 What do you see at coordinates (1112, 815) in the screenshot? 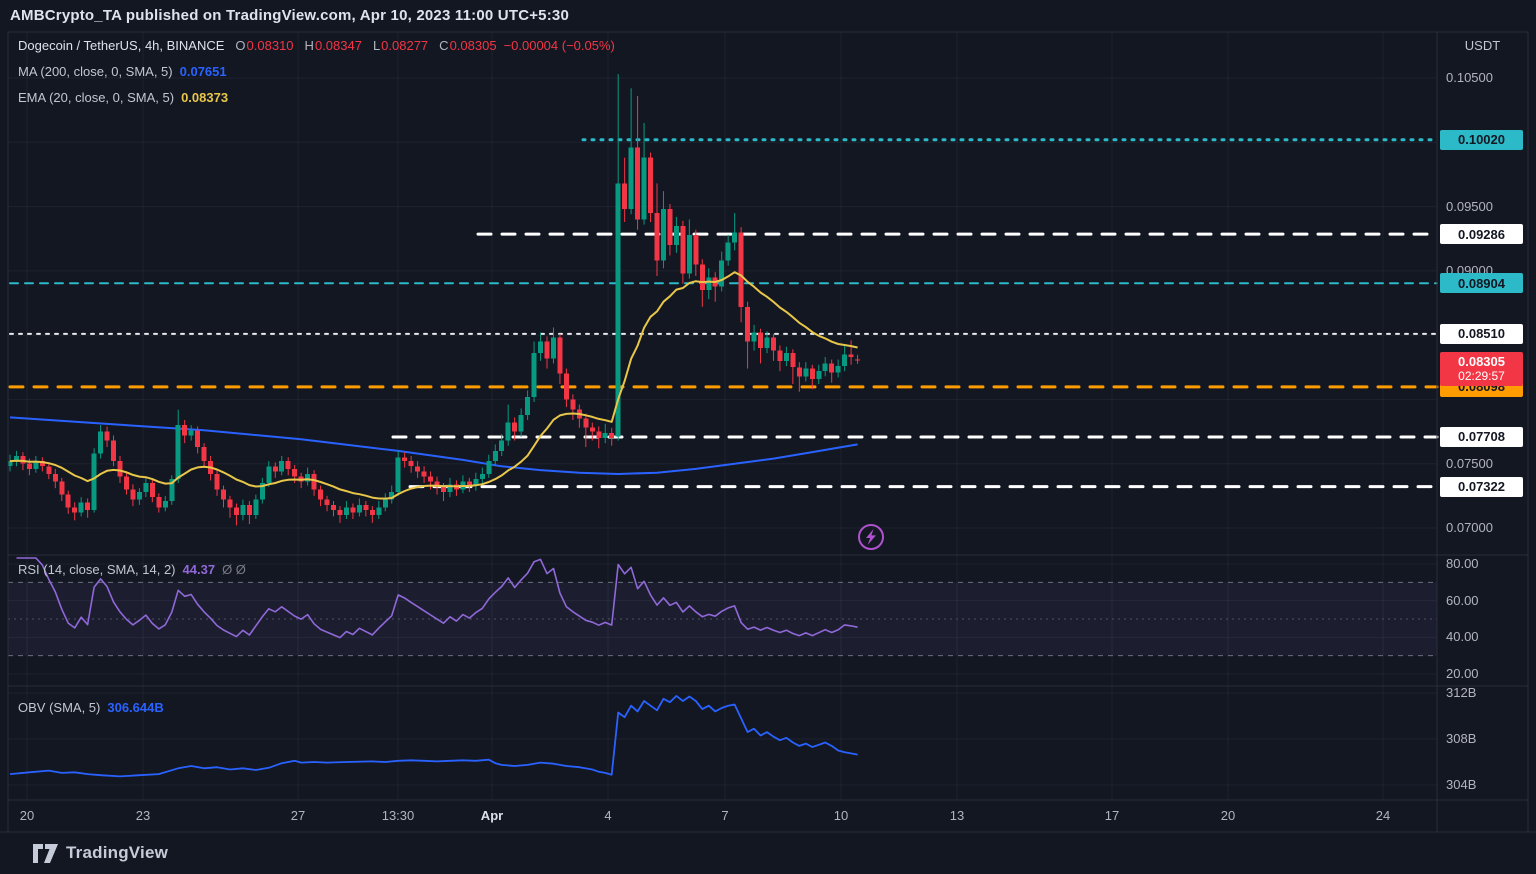
I see `time-tick-label: 17` at bounding box center [1112, 815].